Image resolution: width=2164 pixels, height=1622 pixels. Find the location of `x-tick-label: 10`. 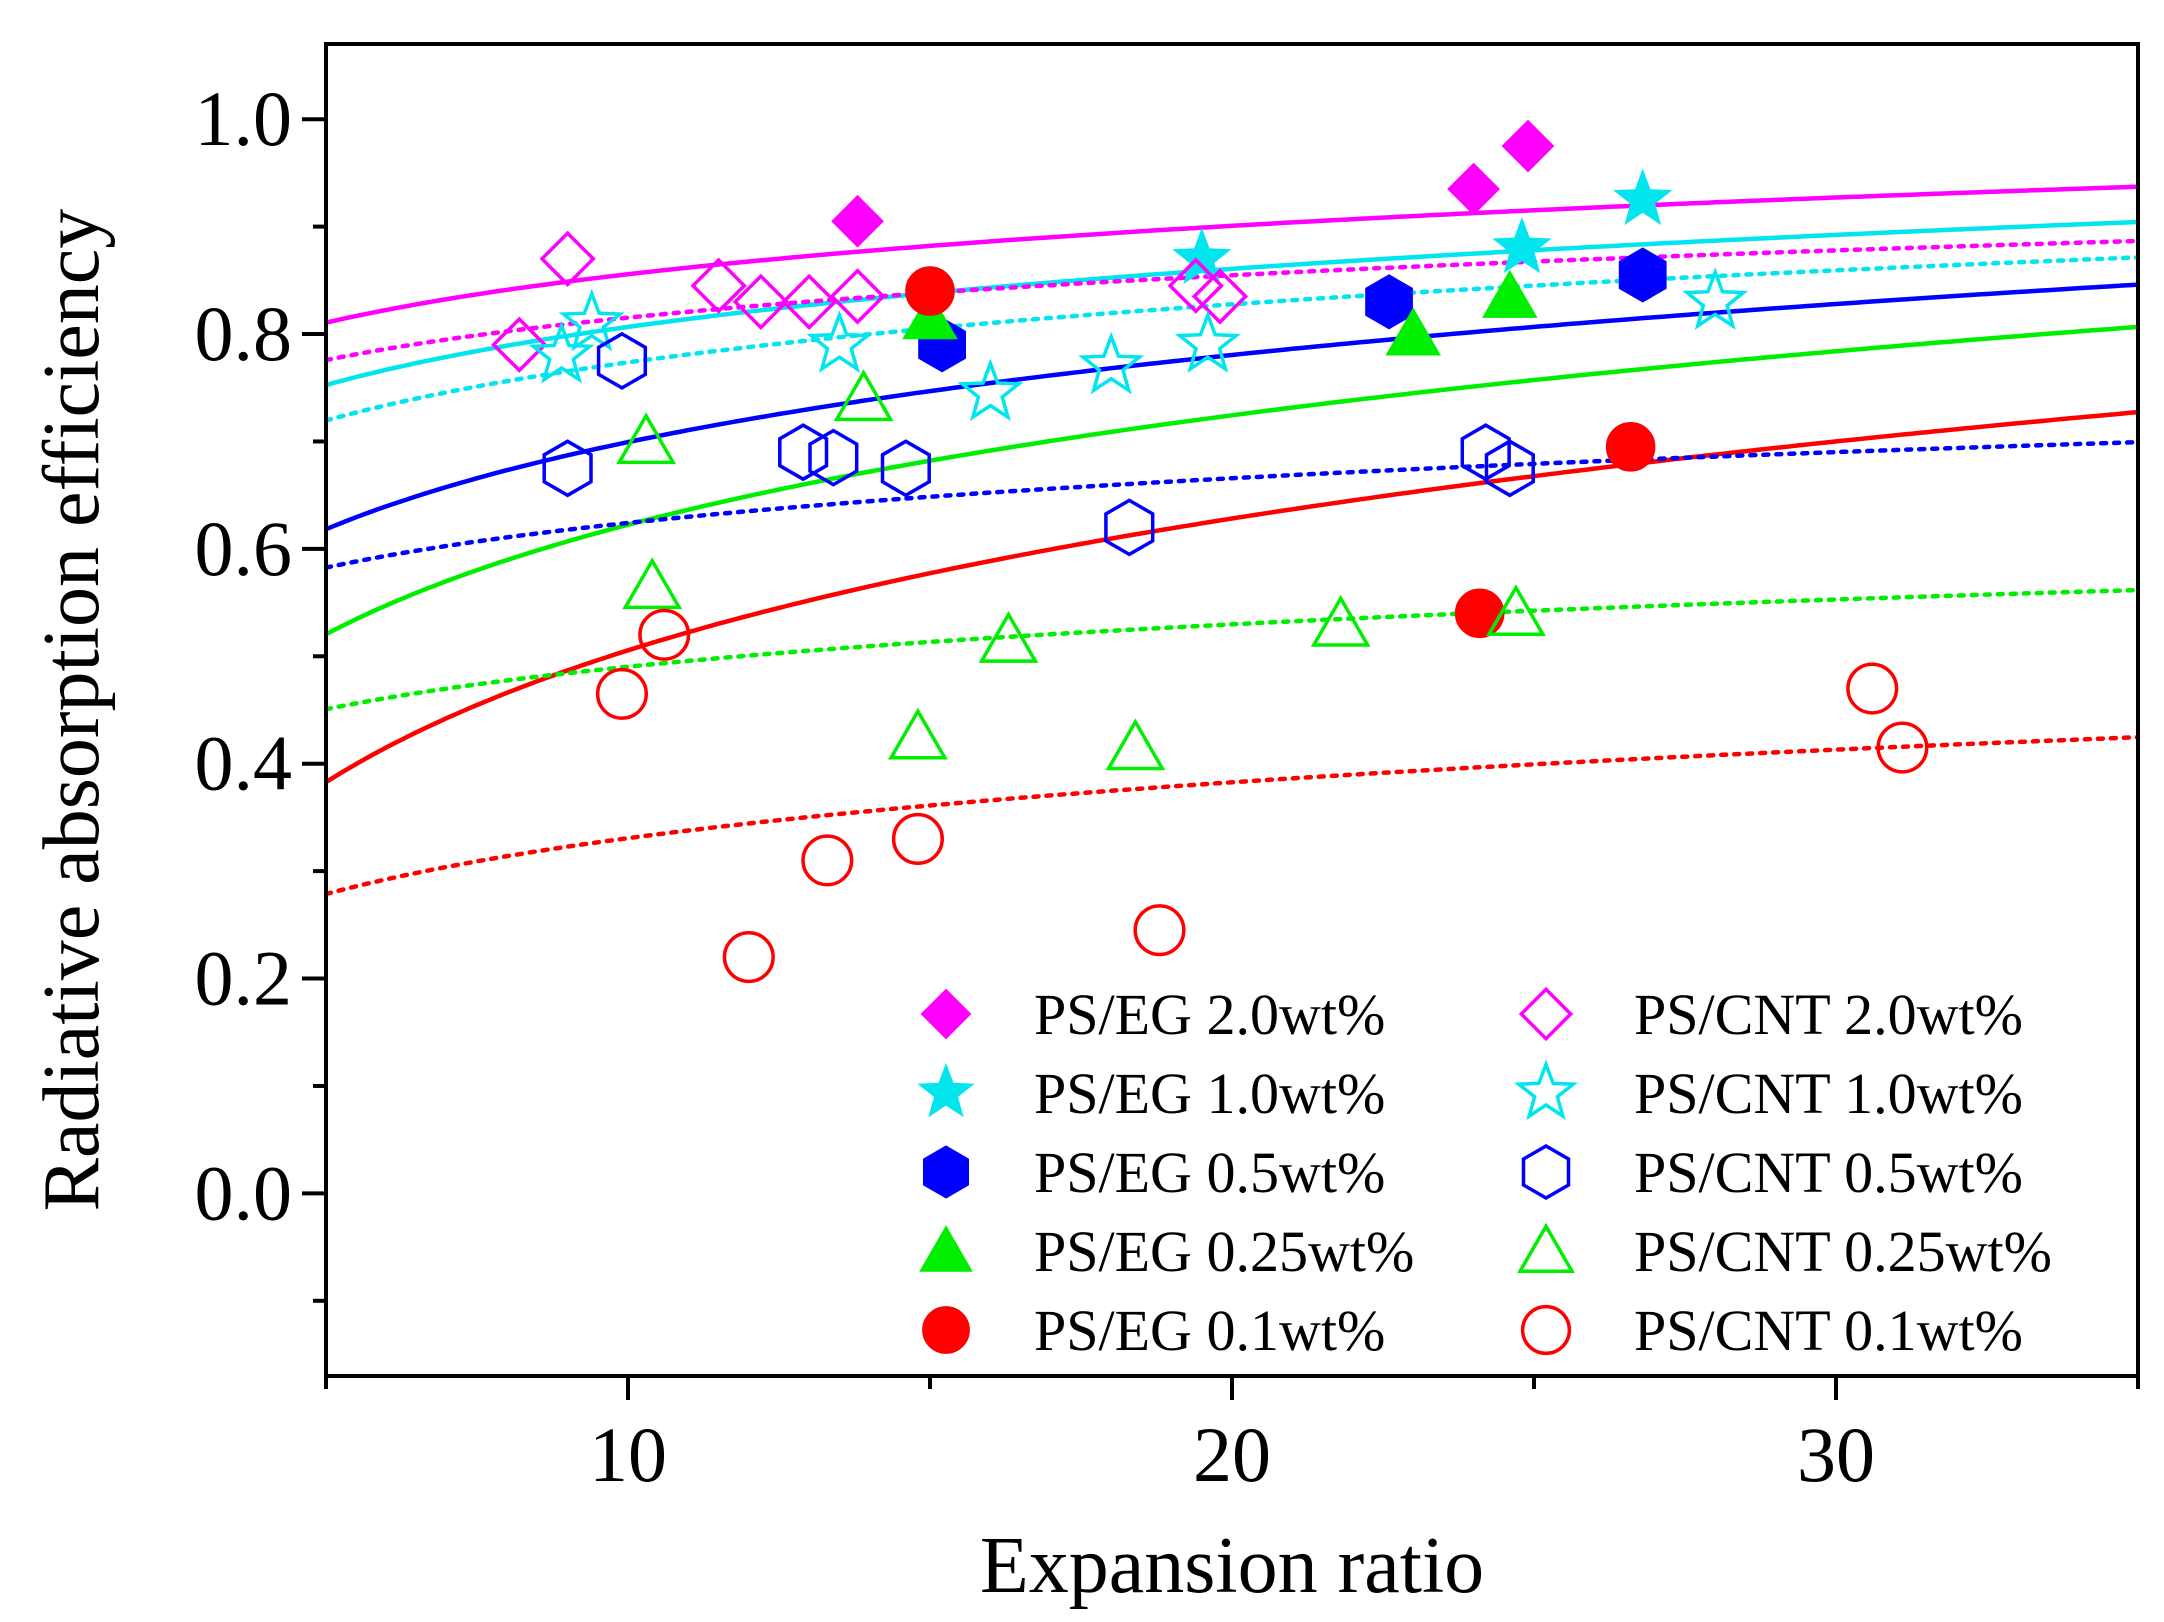

x-tick-label: 10 is located at coordinates (628, 1454).